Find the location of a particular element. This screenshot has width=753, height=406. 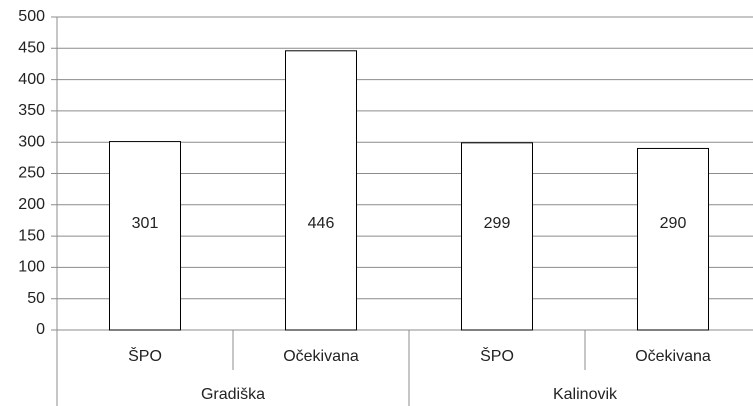

y-tick-label: 250 is located at coordinates (31, 173).